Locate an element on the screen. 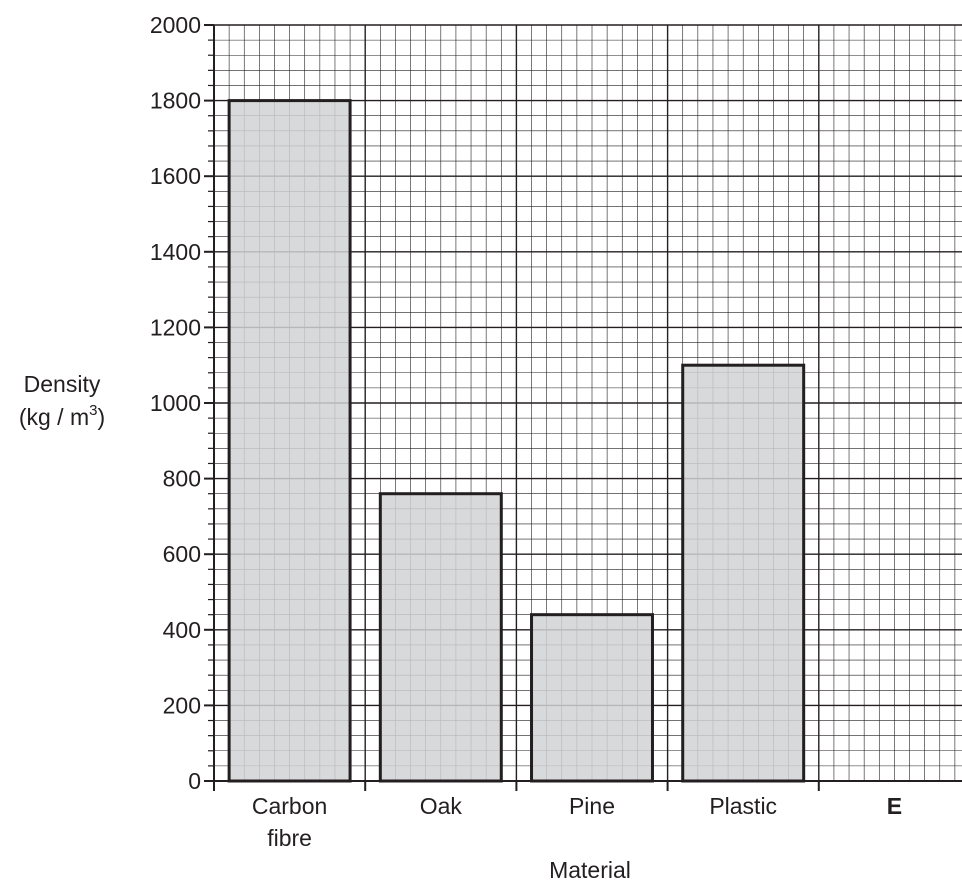 This screenshot has width=962, height=890. x-tick-label: E is located at coordinates (894, 806).